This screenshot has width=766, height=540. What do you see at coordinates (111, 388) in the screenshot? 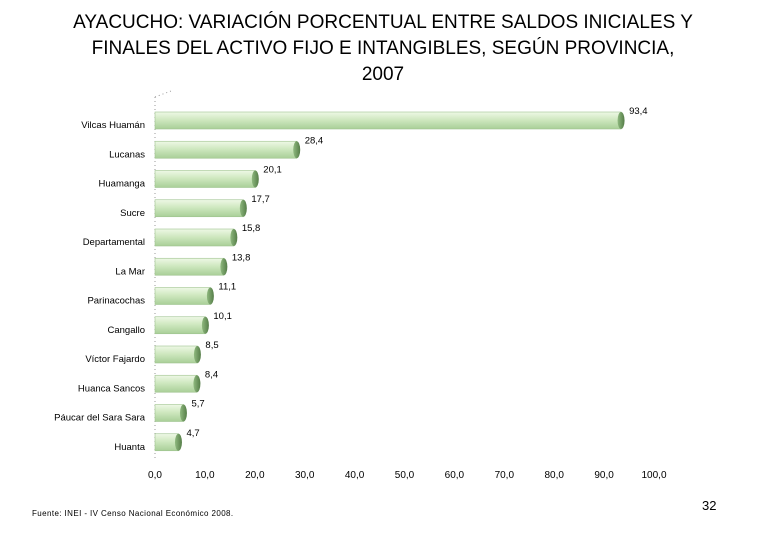
I see `category-label: Huanca Sancos` at bounding box center [111, 388].